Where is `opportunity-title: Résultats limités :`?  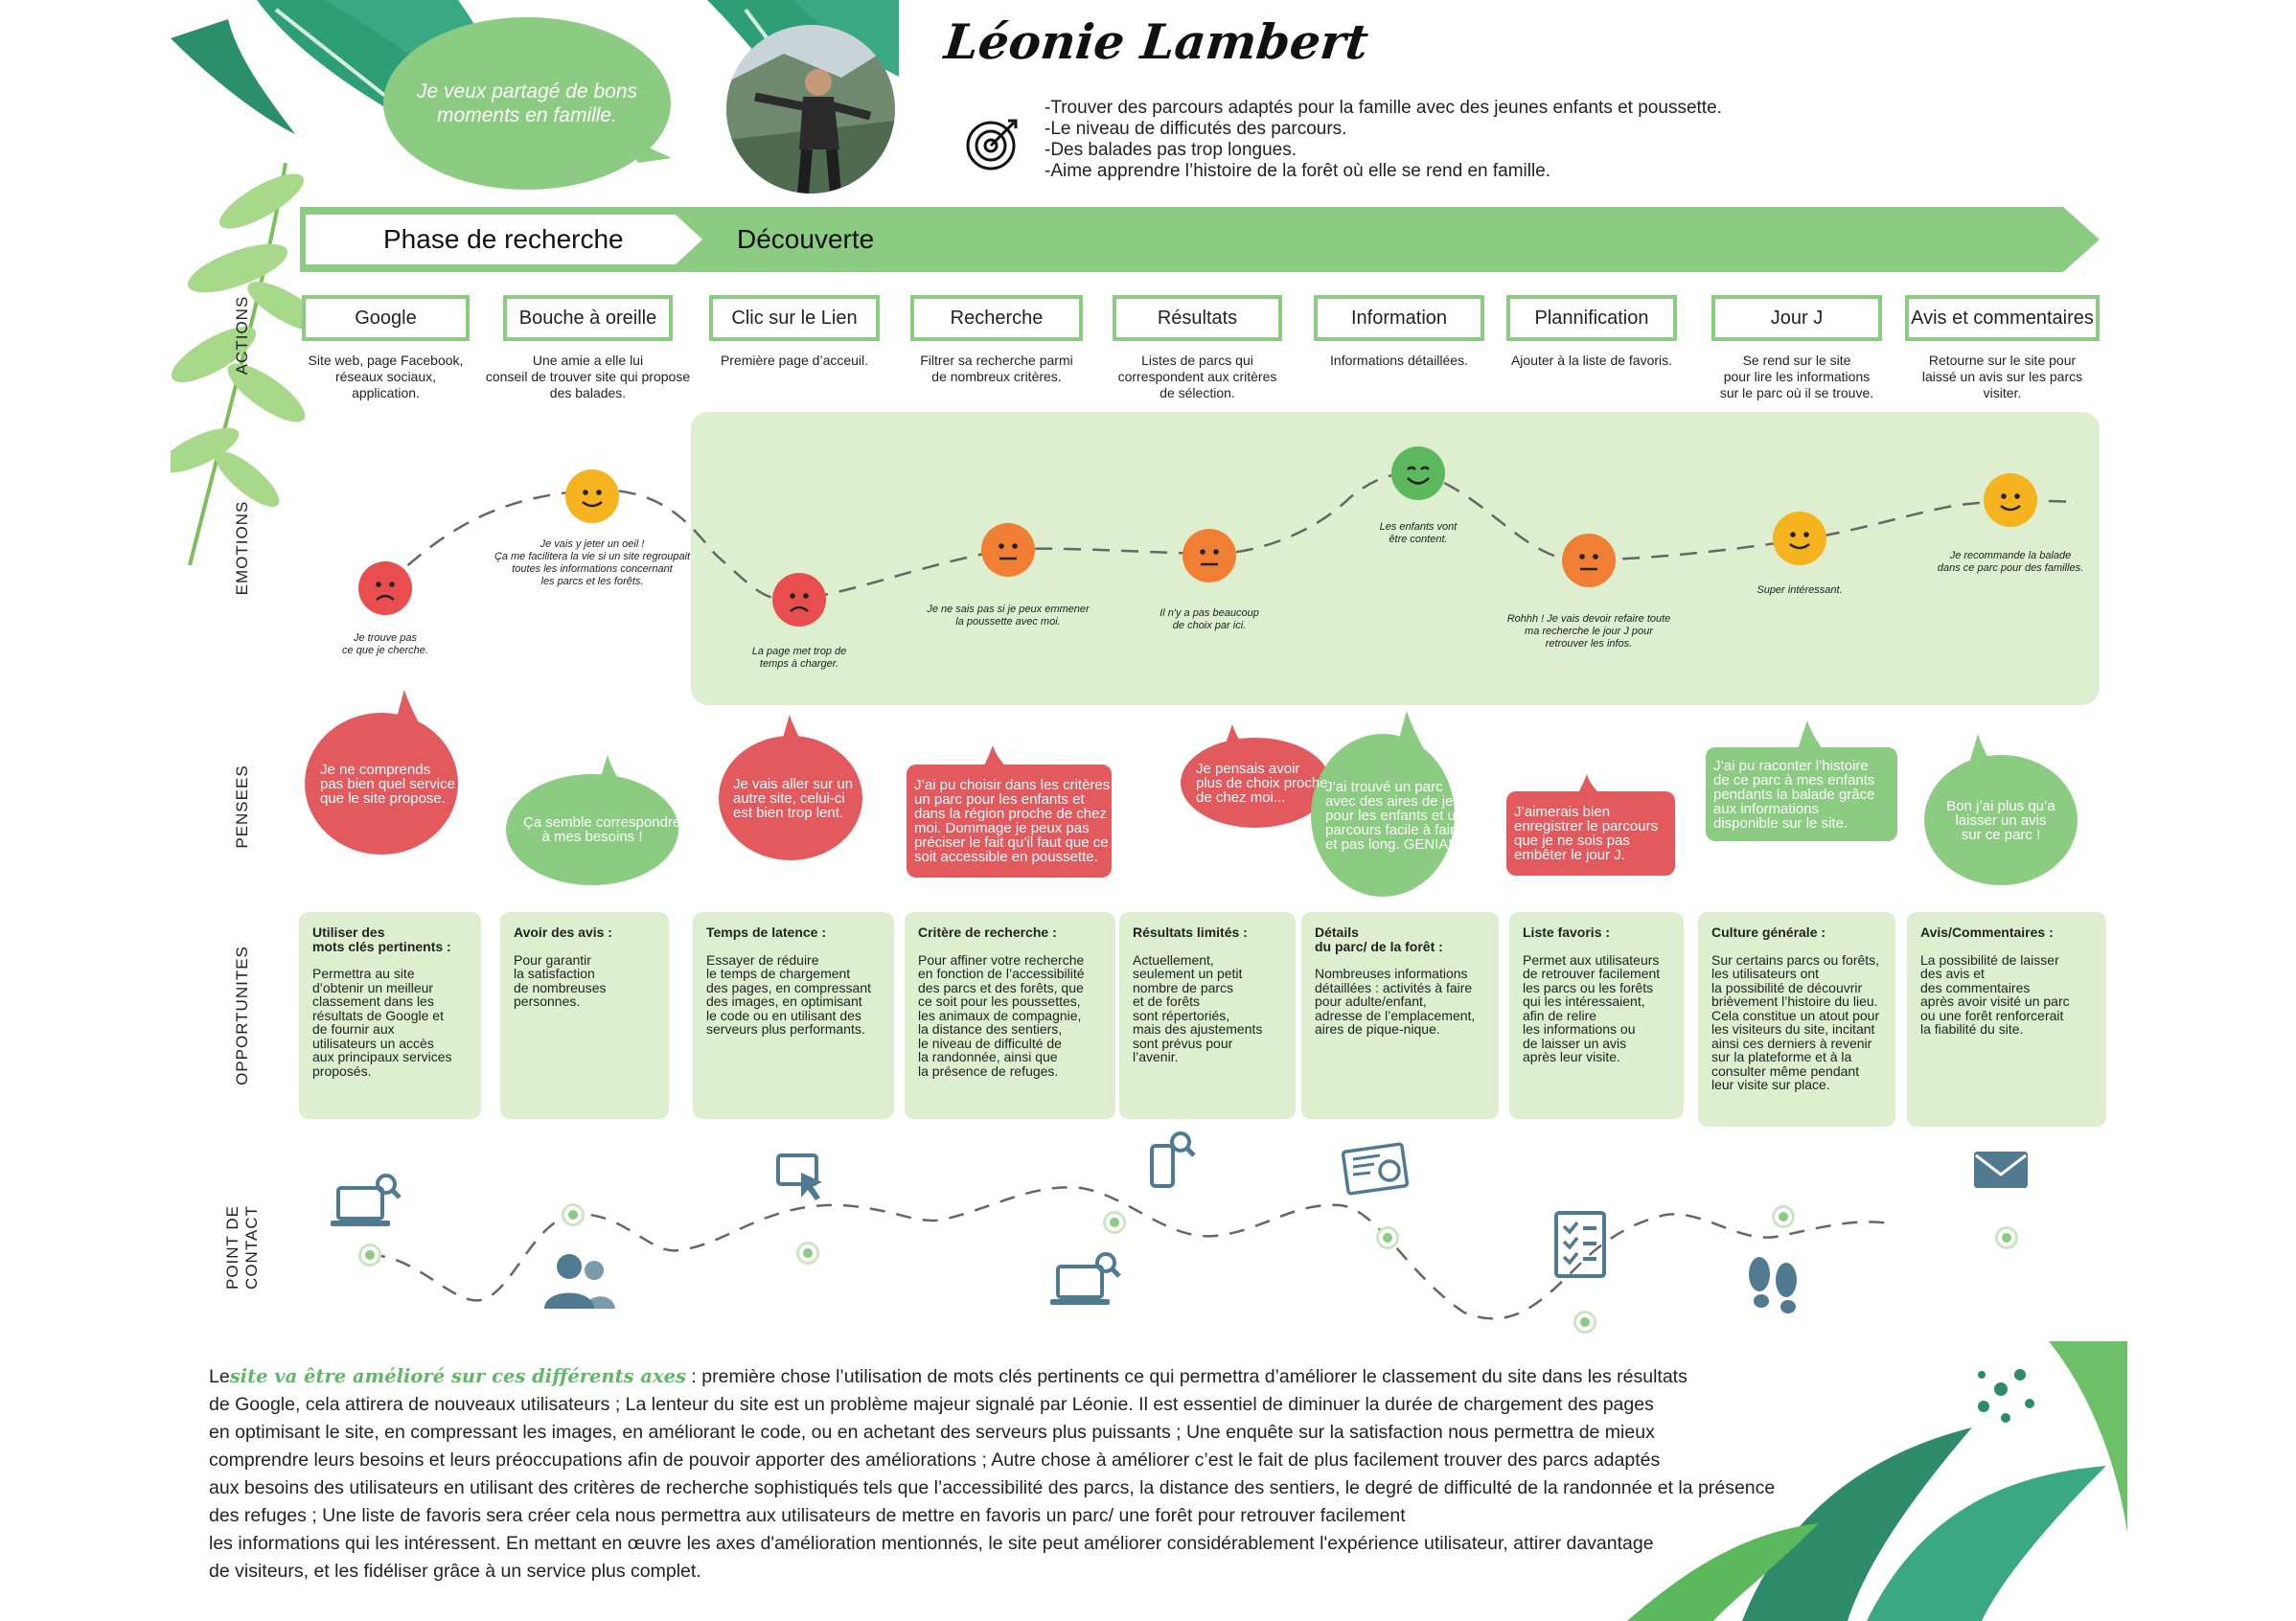
opportunity-title: Résultats limités : is located at coordinates (1190, 932).